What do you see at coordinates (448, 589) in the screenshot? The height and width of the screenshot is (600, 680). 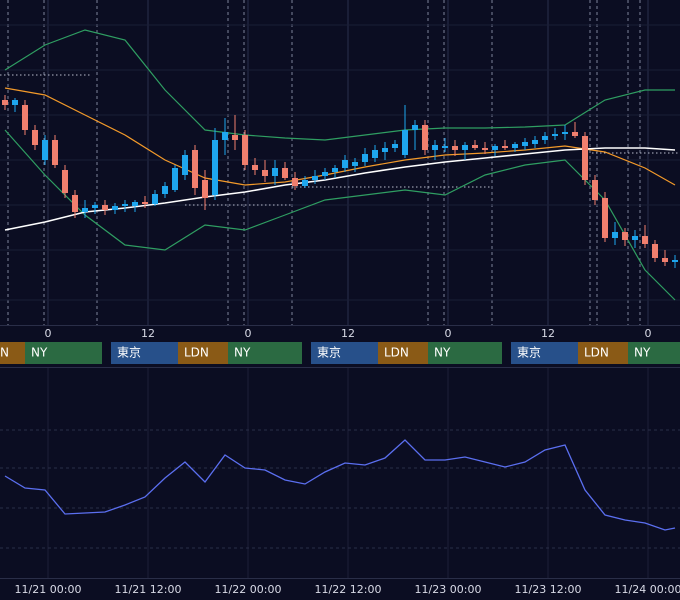 I see `date-label: 11/23 00:00` at bounding box center [448, 589].